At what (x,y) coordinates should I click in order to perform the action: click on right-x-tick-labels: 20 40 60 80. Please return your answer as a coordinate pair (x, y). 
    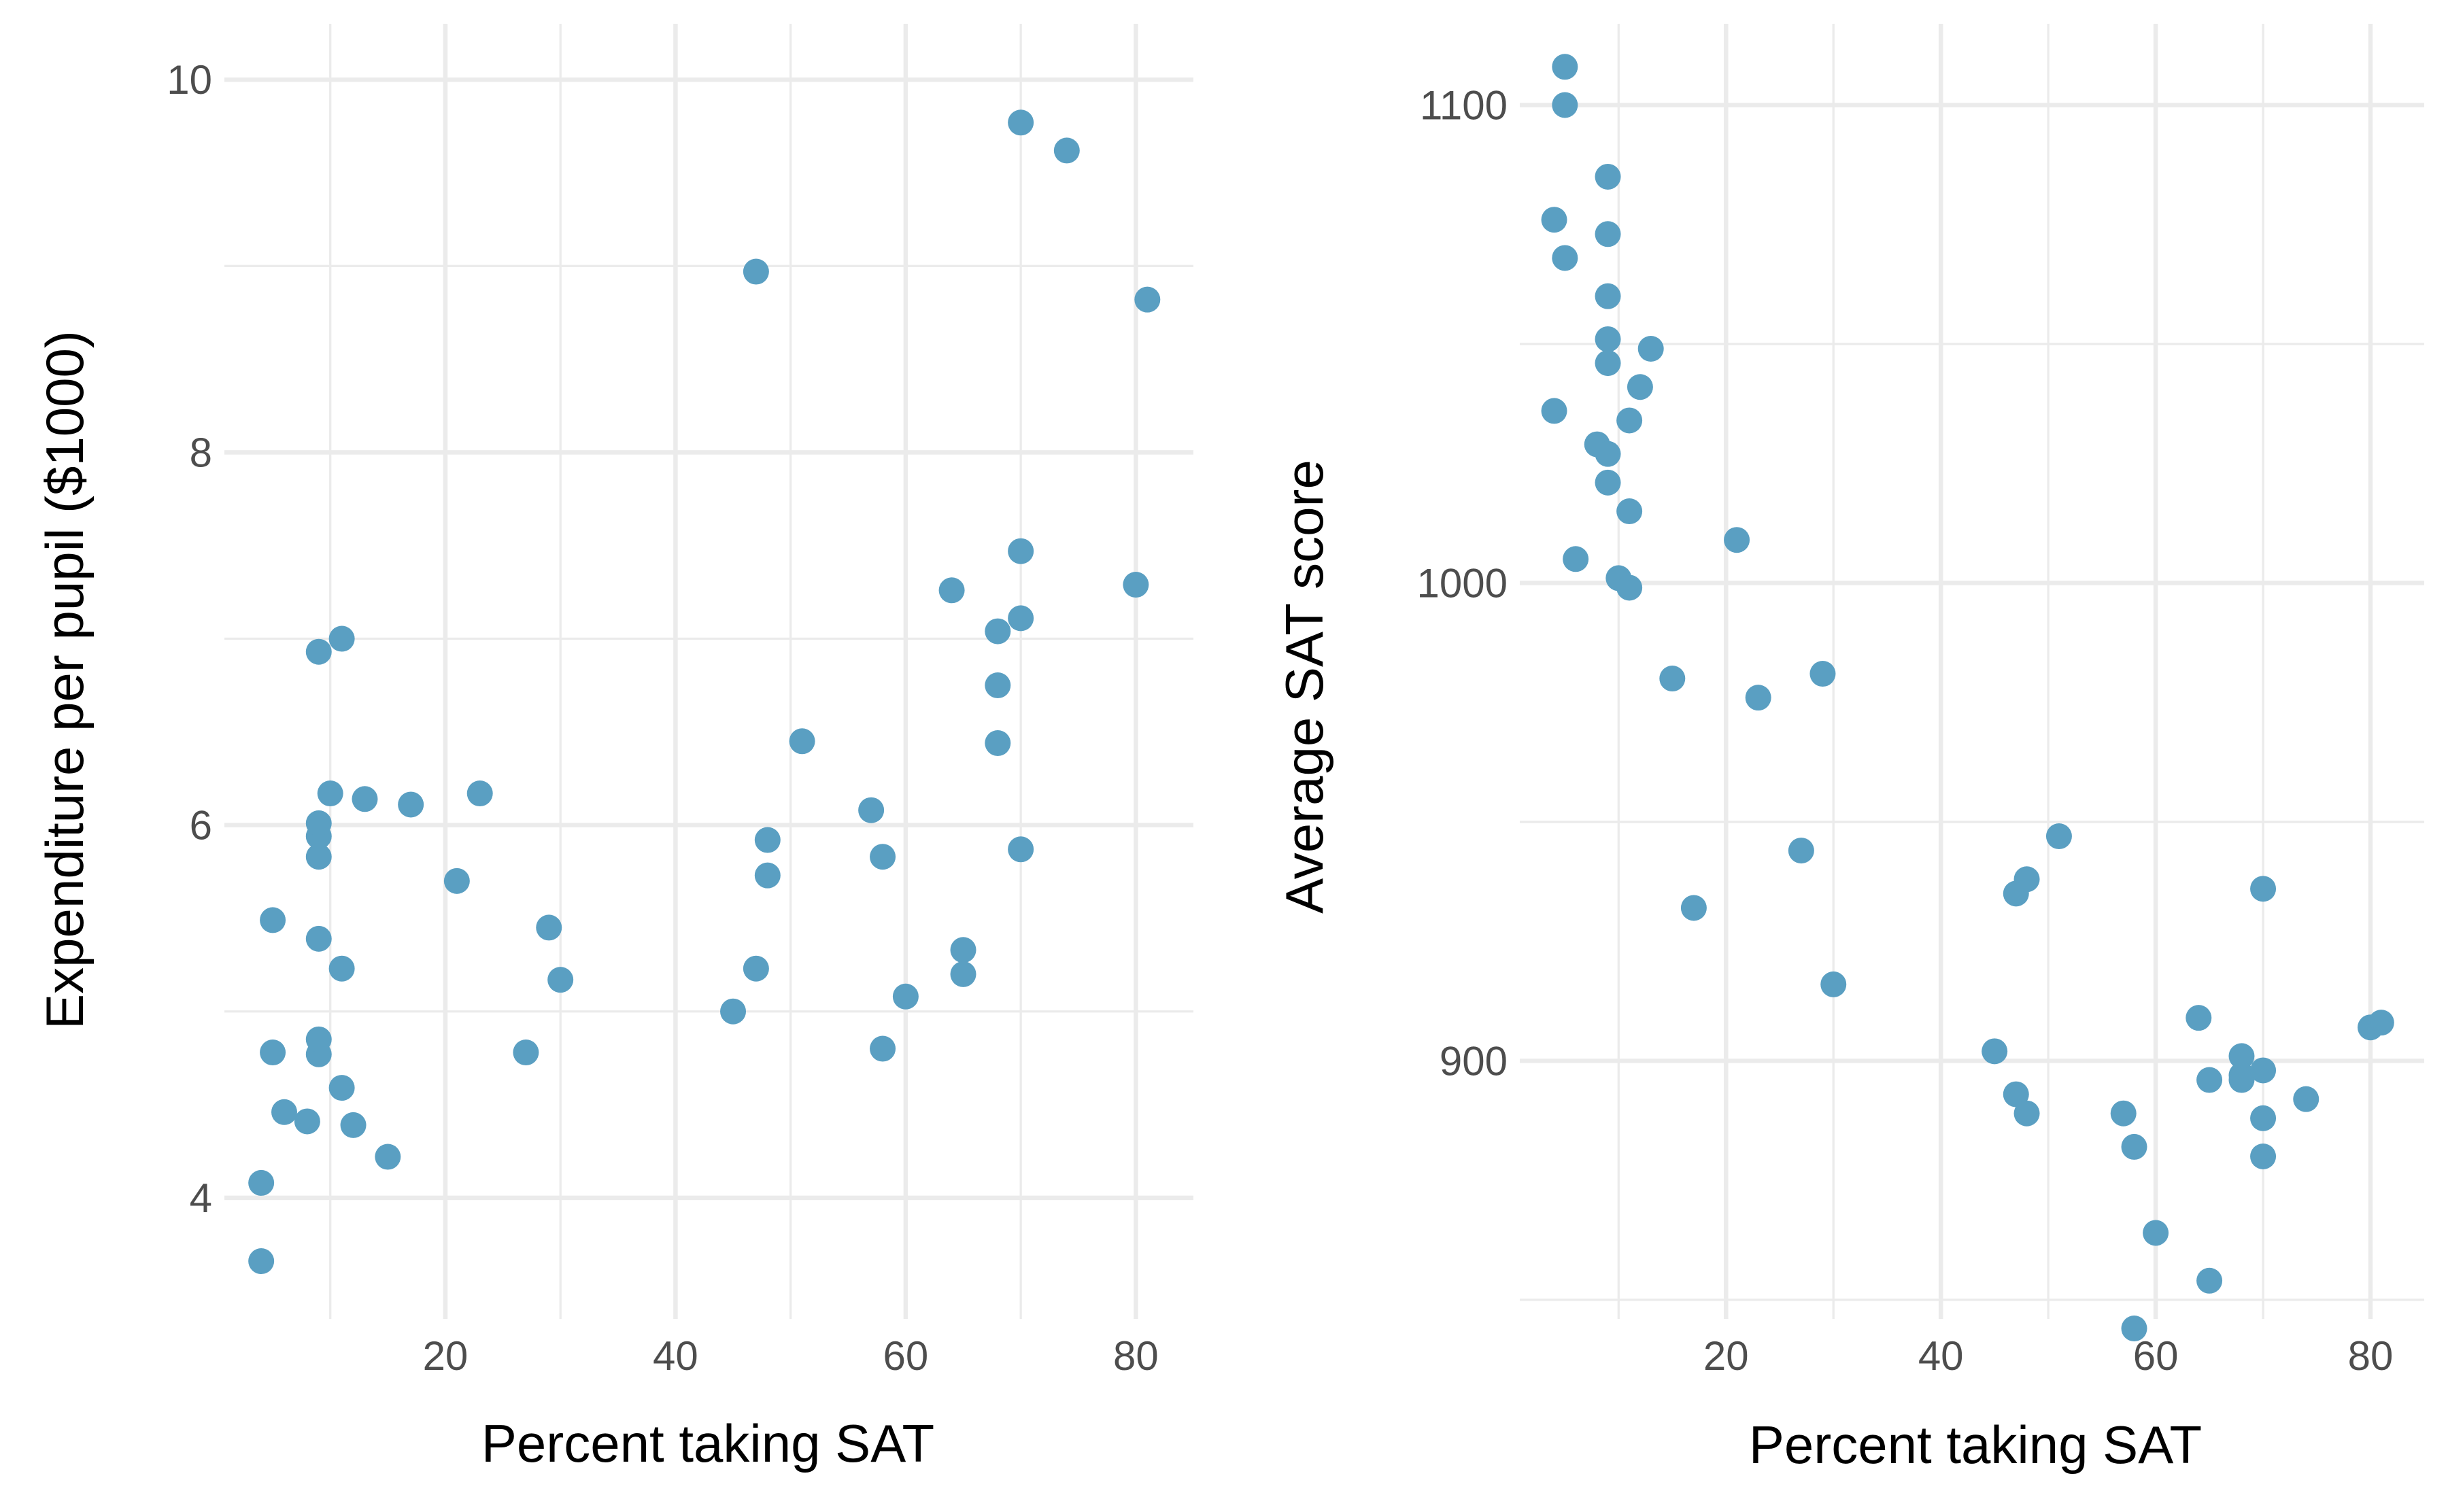
    Looking at the image, I should click on (2048, 1356).